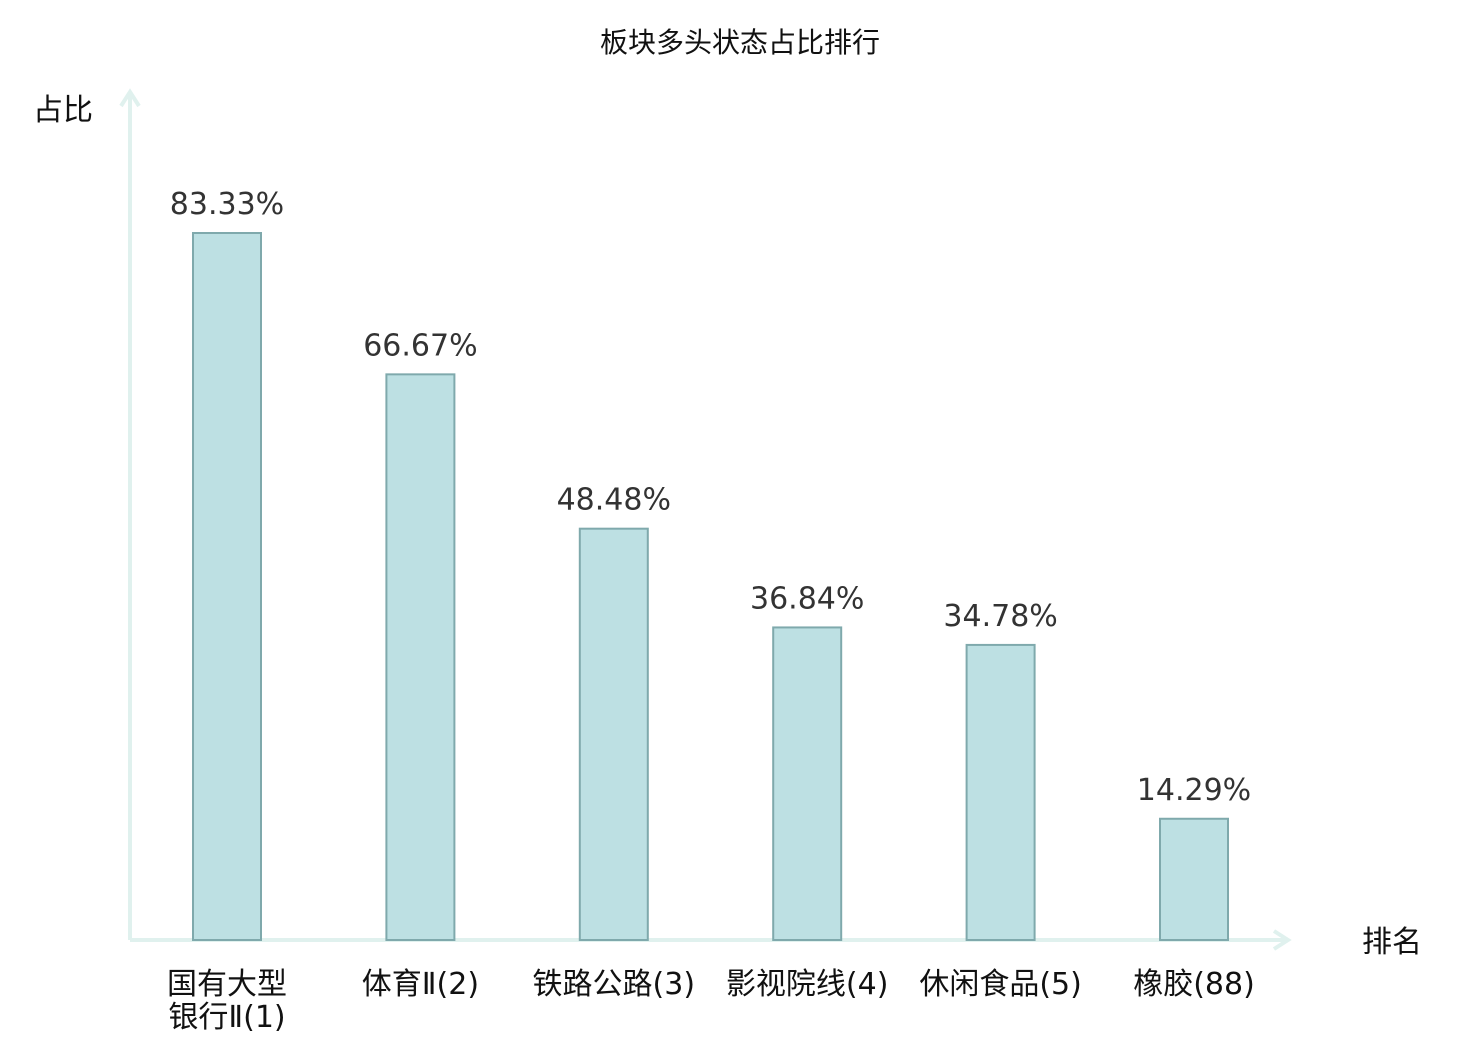  Describe the element at coordinates (807, 598) in the screenshot. I see `value-label-4: 36.84%` at that location.